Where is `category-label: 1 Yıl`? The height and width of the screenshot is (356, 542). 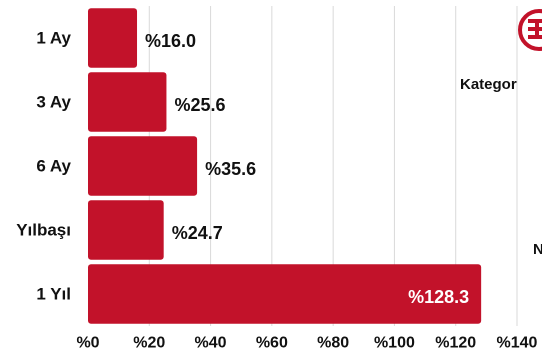
category-label: 1 Yıl is located at coordinates (53, 294).